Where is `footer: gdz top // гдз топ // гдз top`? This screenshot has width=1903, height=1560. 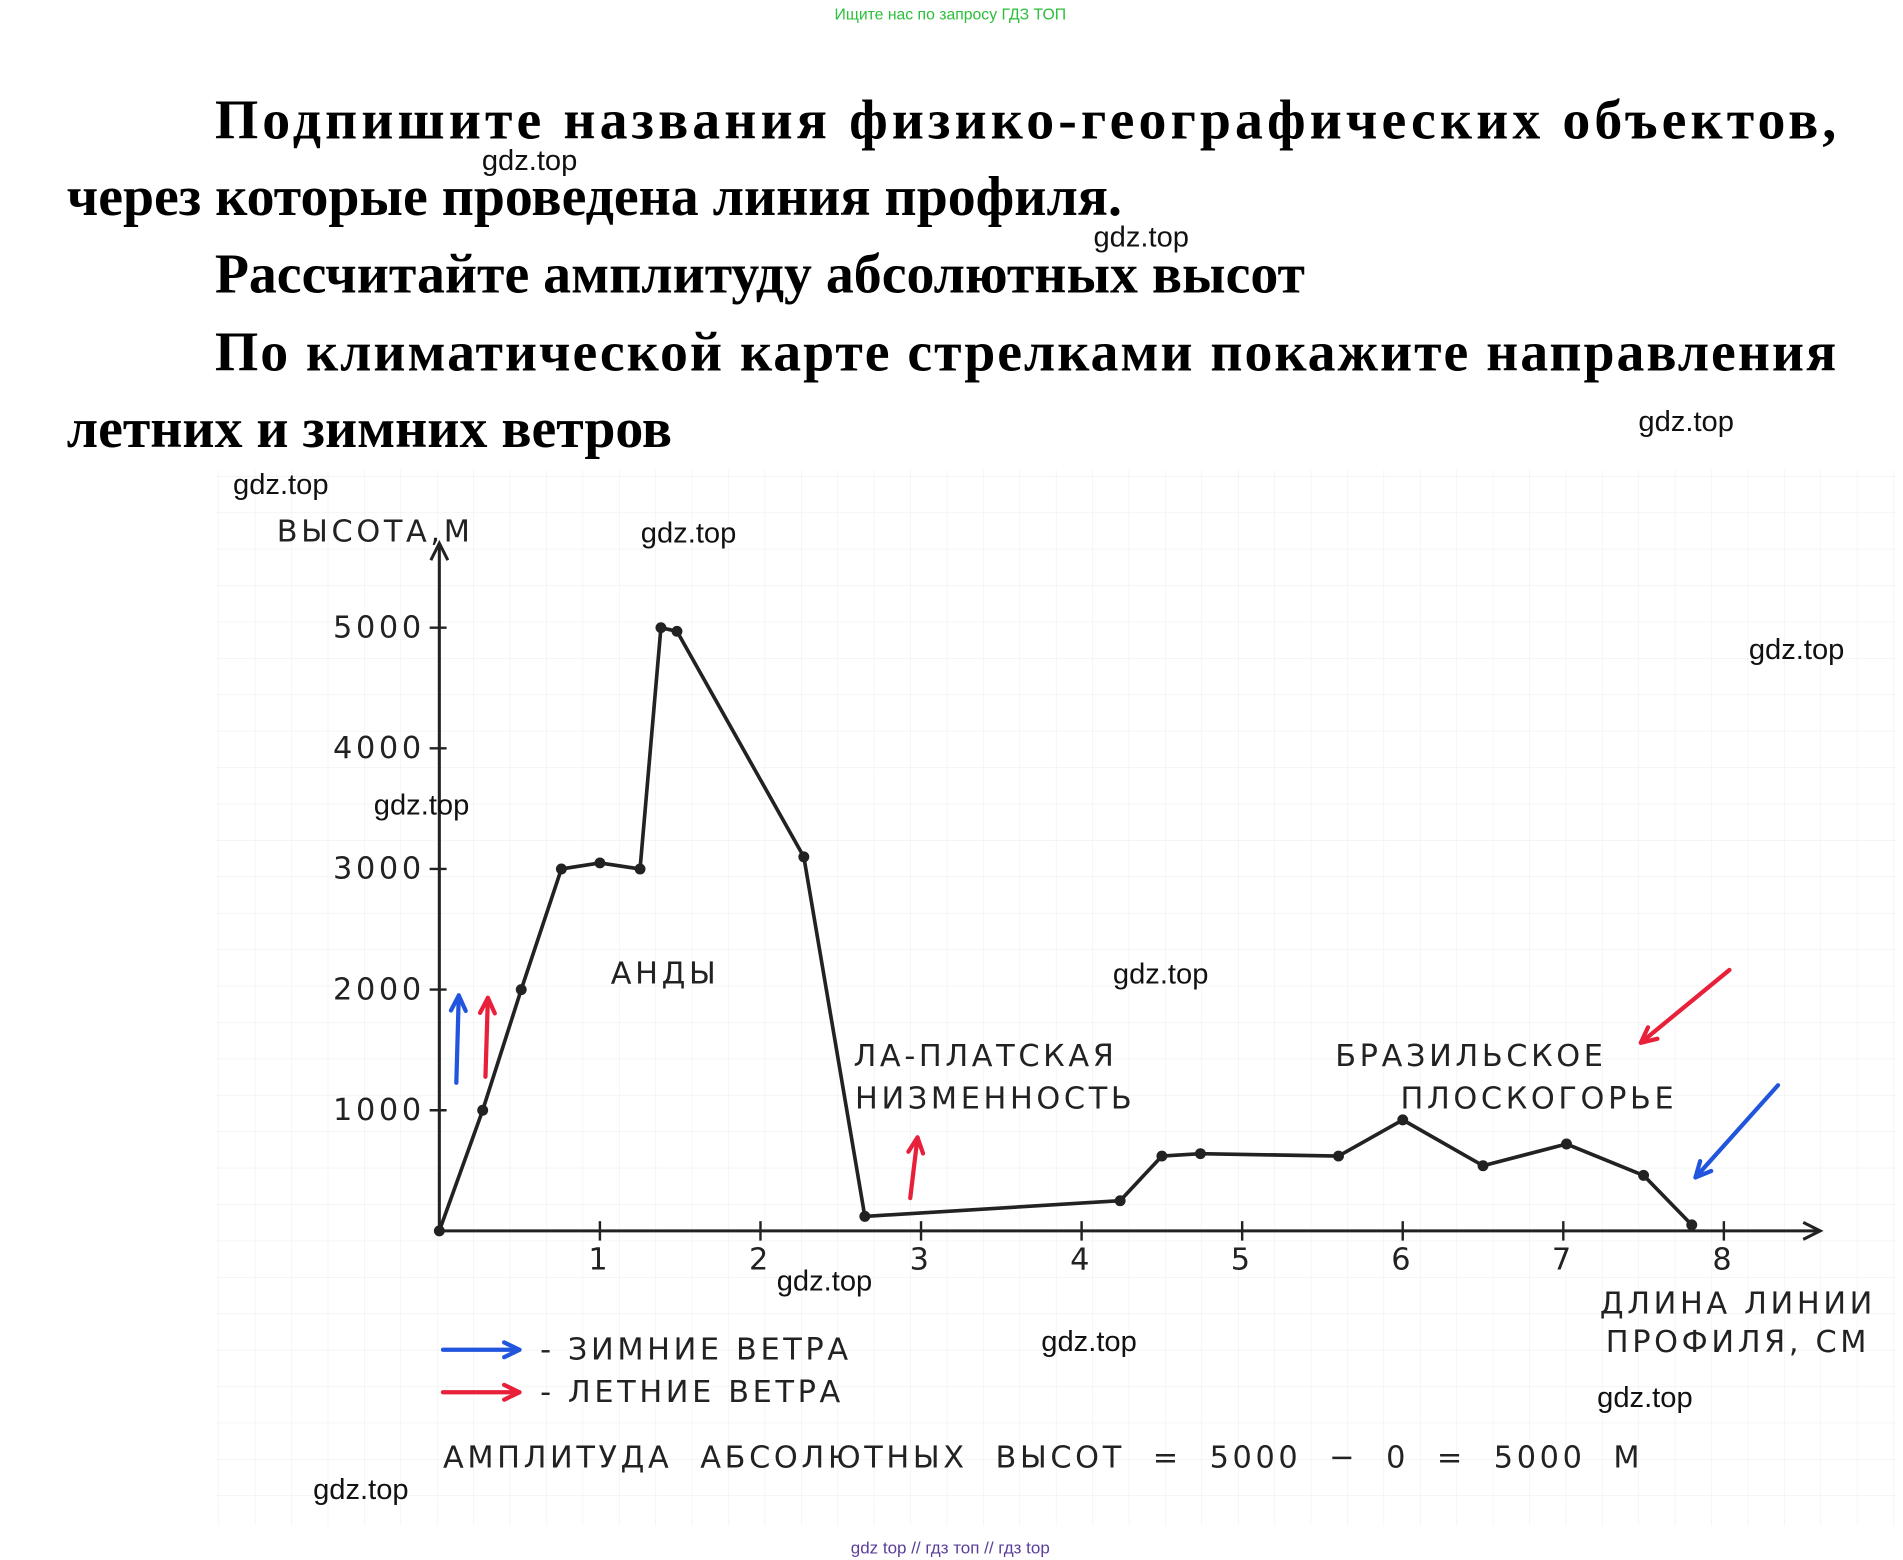
footer: gdz top // гдз топ // гдз top is located at coordinates (950, 1548).